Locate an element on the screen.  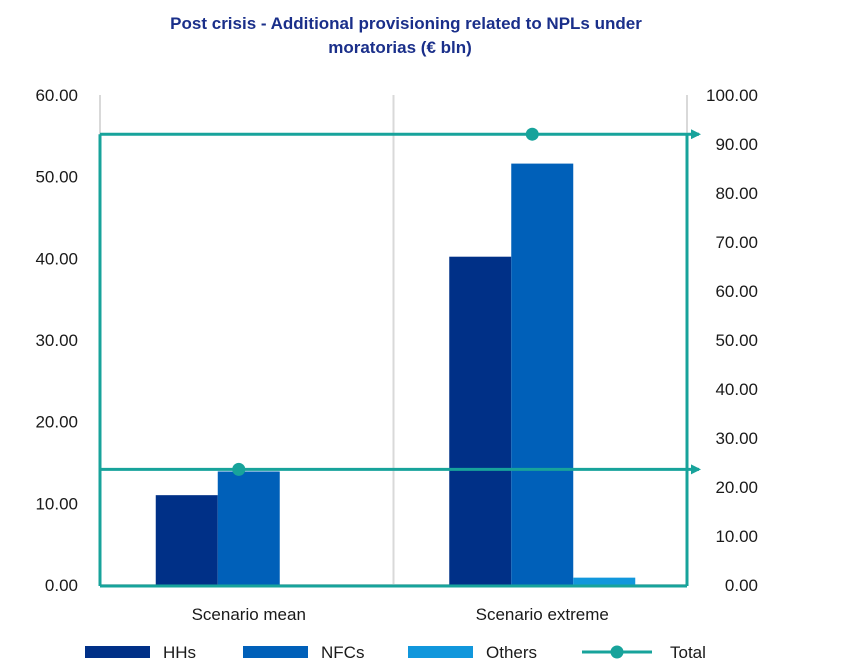
legend-label-others: Others is located at coordinates (511, 652).